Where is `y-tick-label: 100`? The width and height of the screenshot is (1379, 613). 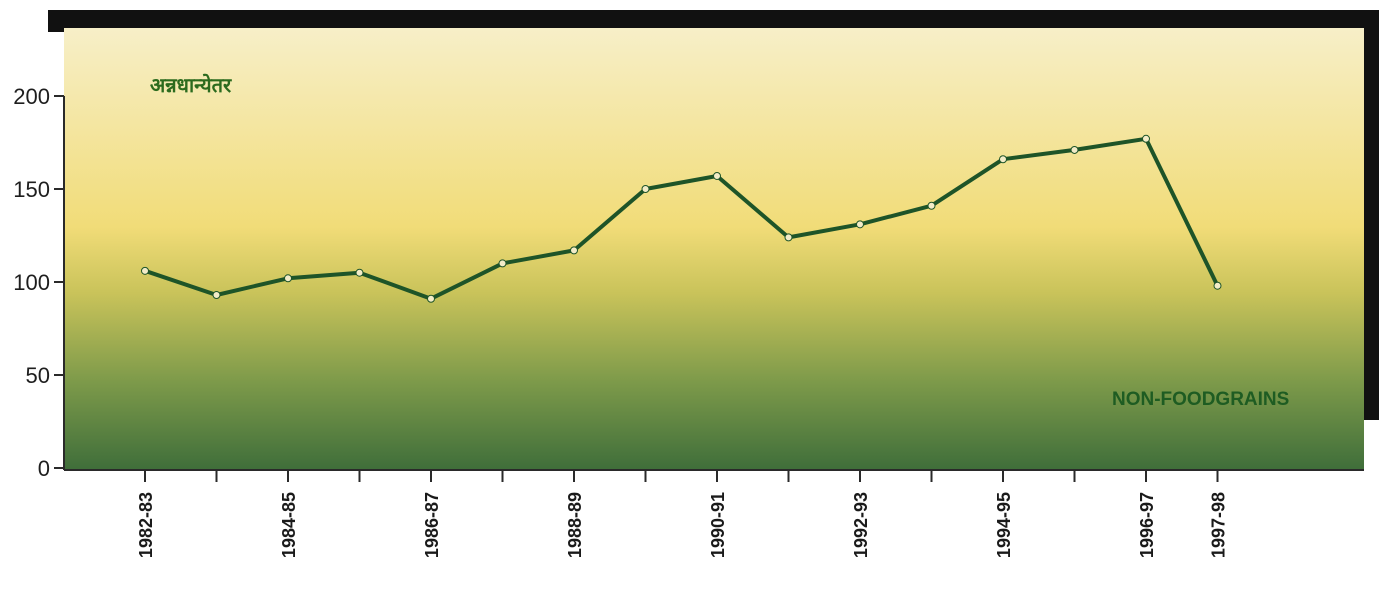 y-tick-label: 100 is located at coordinates (31, 282).